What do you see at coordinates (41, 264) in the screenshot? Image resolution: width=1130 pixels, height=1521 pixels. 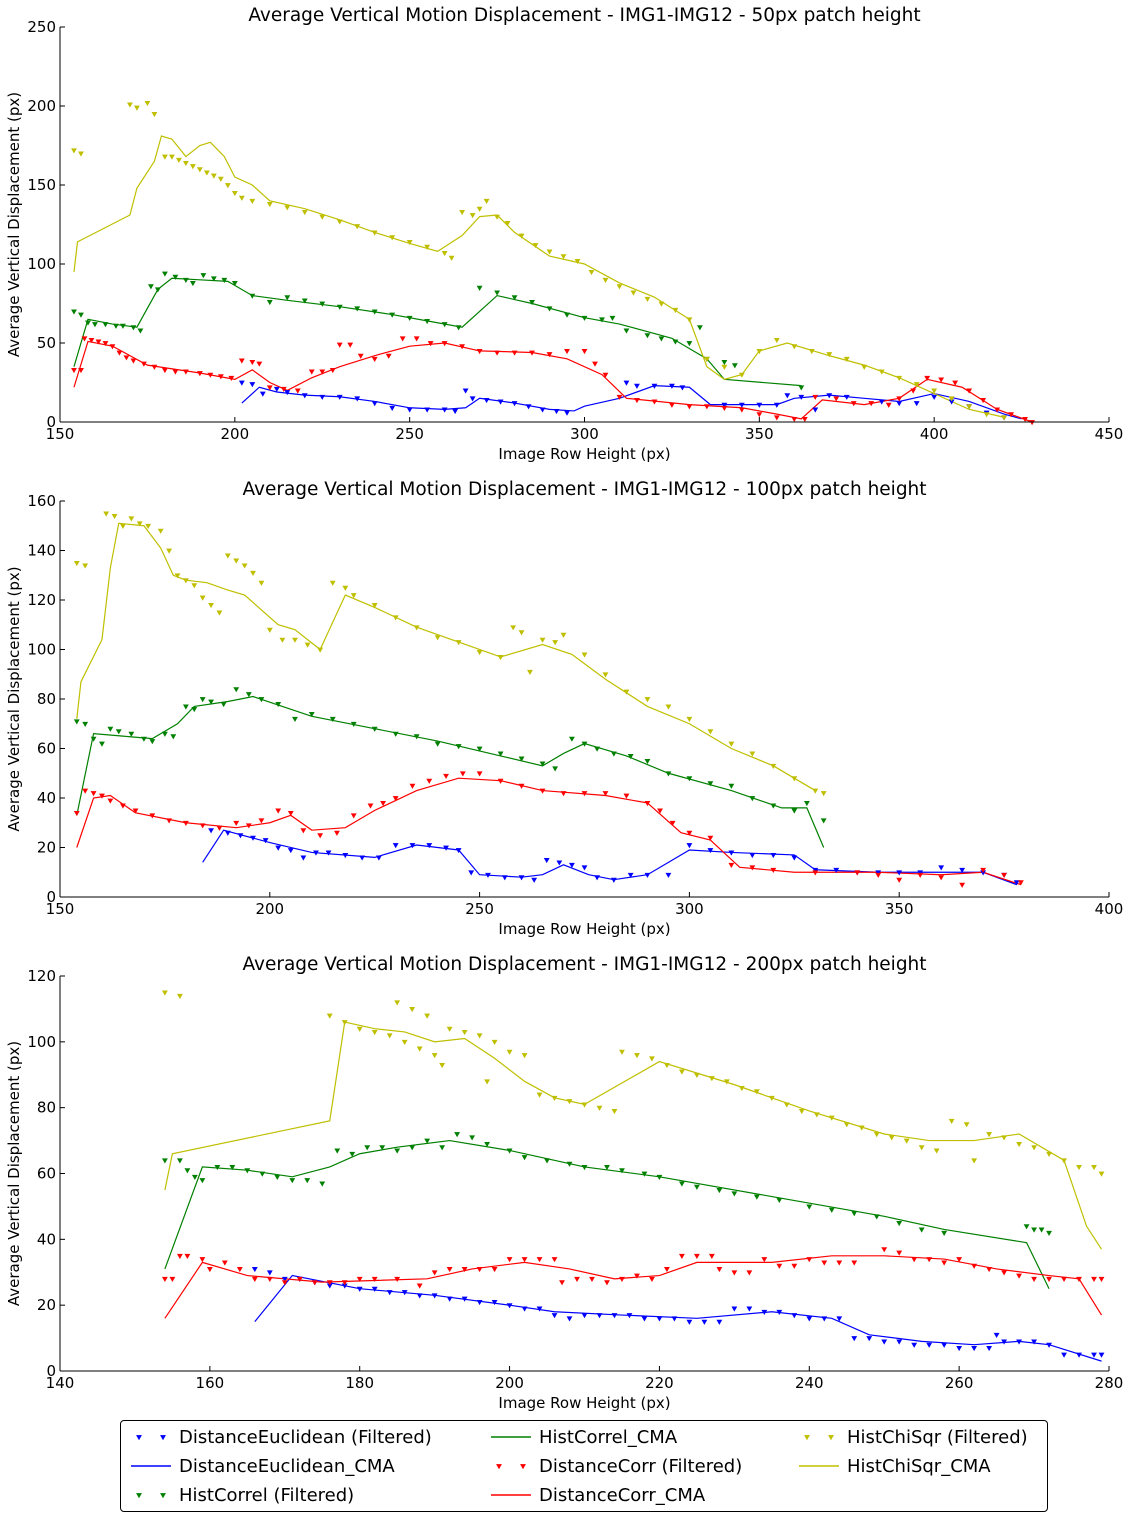 I see `y-tick-label: 100` at bounding box center [41, 264].